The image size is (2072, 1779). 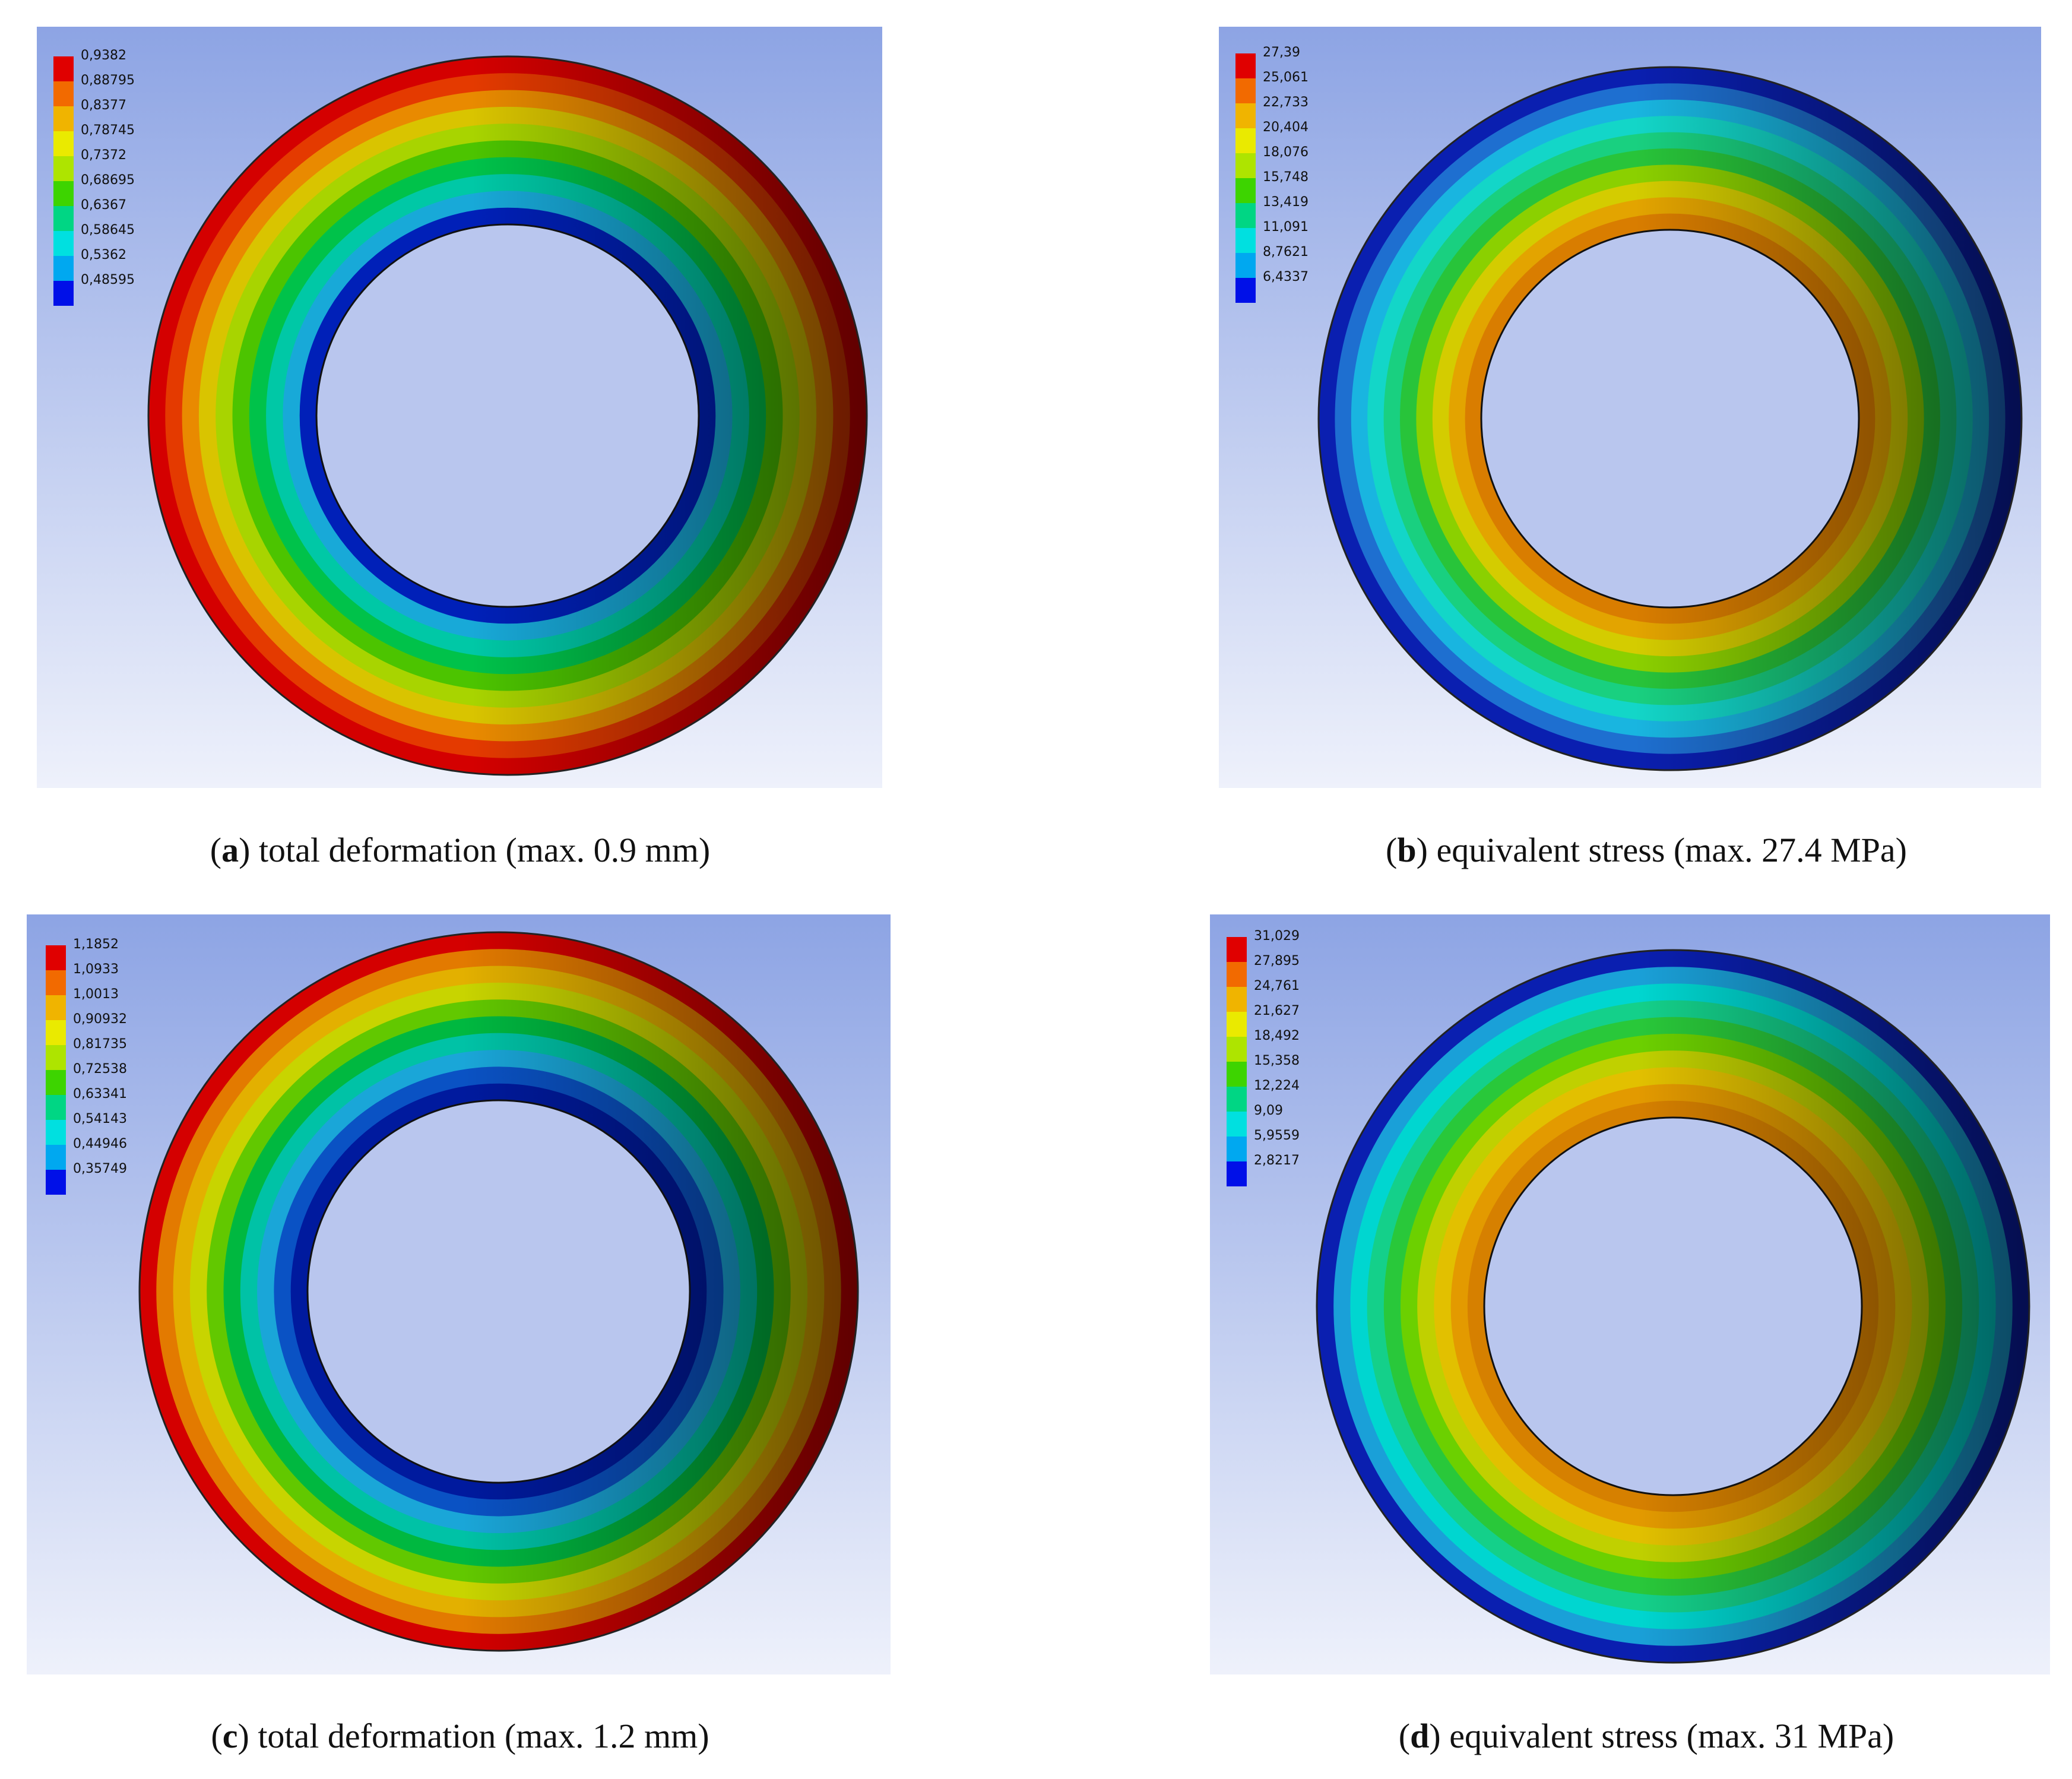 What do you see at coordinates (1277, 1035) in the screenshot?
I see `legend-value: 18,492` at bounding box center [1277, 1035].